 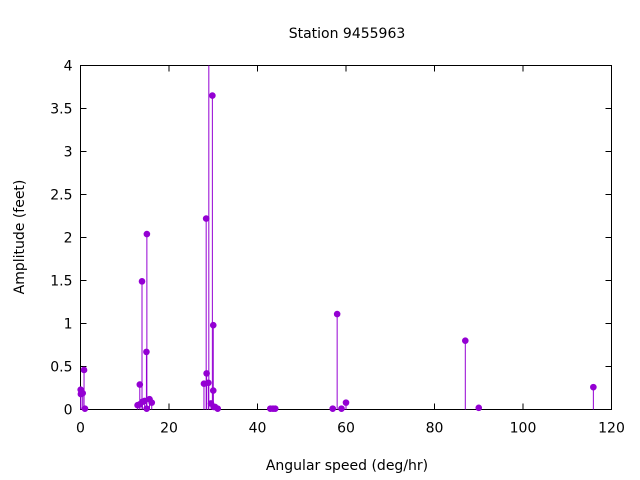 I want to click on x-tick-label: 40, so click(x=258, y=429).